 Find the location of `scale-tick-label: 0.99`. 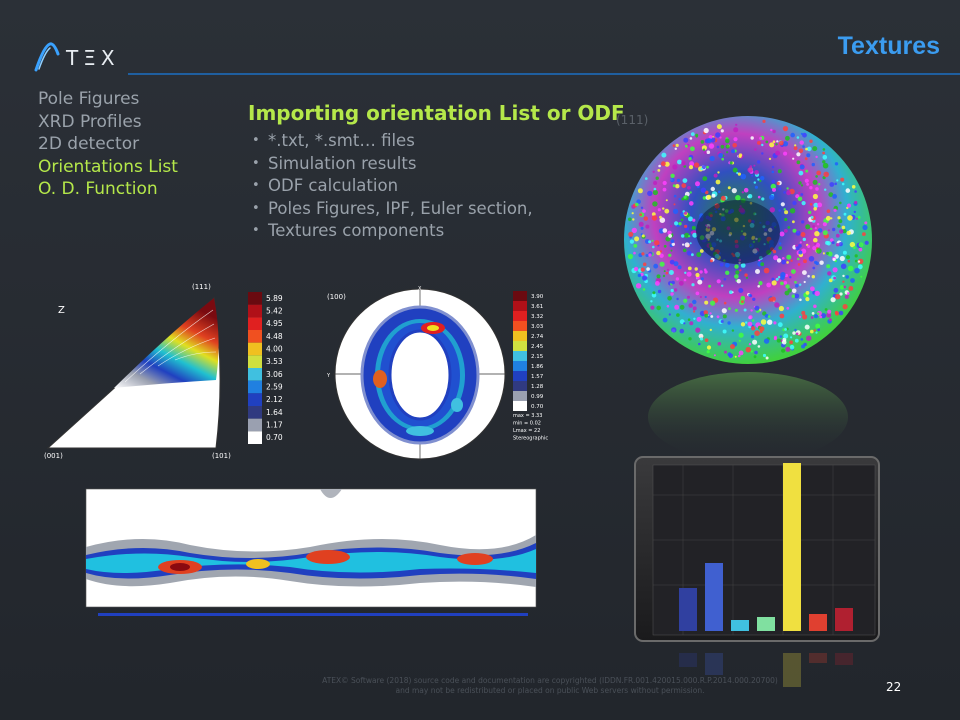

scale-tick-label: 0.99 is located at coordinates (537, 397).